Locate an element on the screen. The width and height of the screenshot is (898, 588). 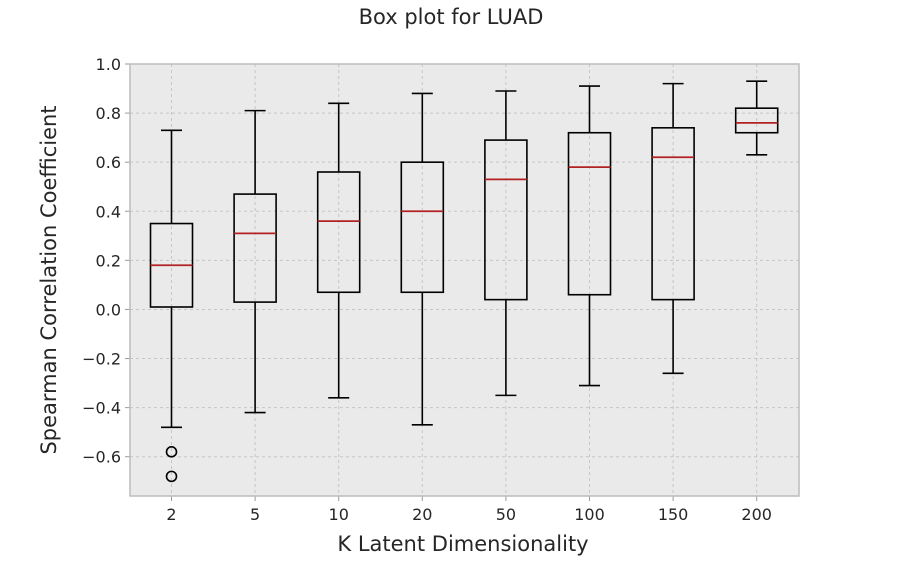
y-tick-label: 0.0 is located at coordinates (108, 309).